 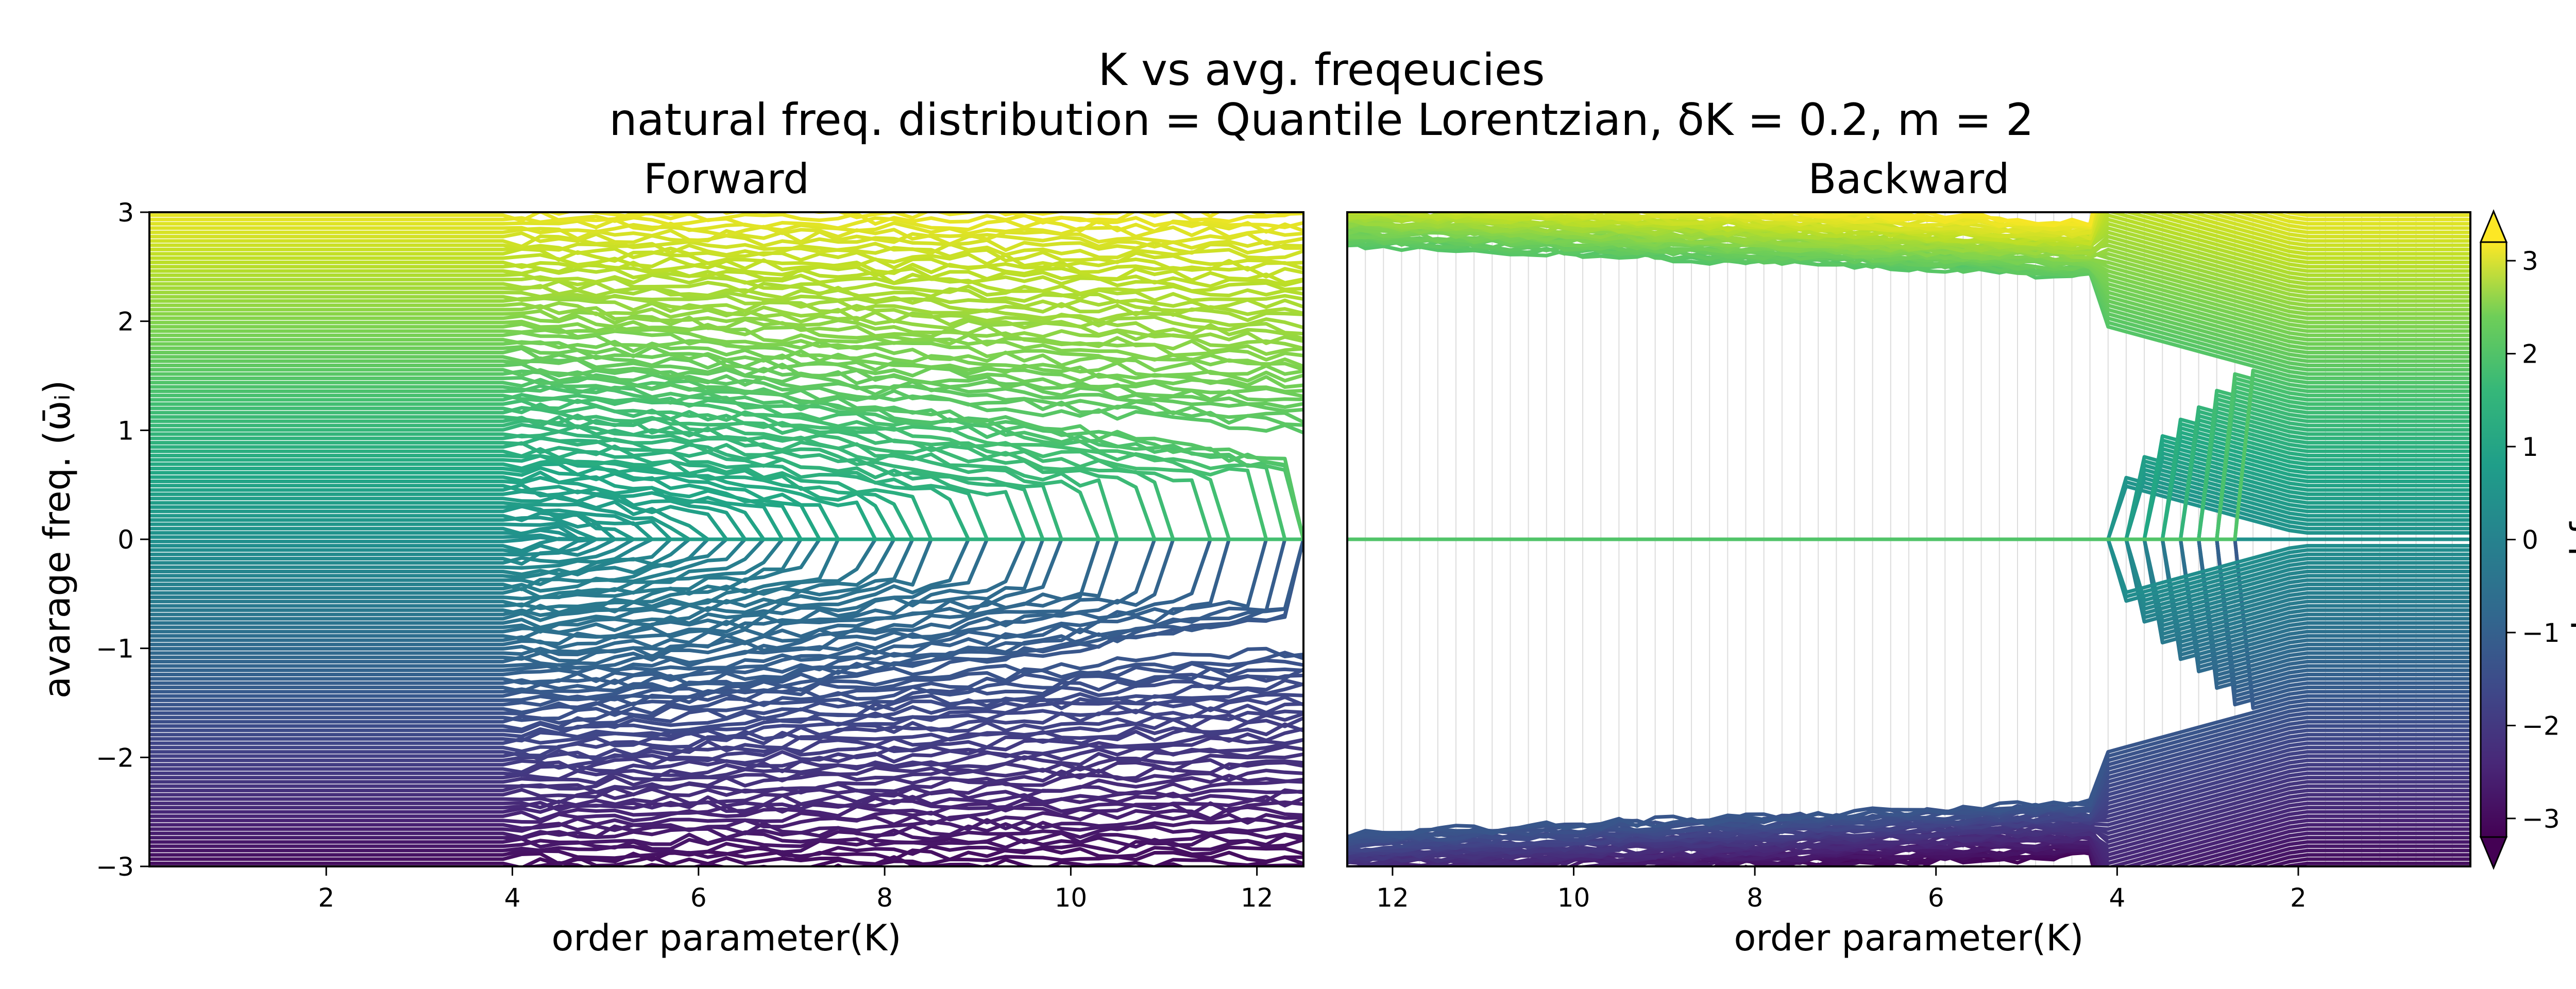 I want to click on figure-title: K vs avg. freqeucies, so click(x=1321, y=70).